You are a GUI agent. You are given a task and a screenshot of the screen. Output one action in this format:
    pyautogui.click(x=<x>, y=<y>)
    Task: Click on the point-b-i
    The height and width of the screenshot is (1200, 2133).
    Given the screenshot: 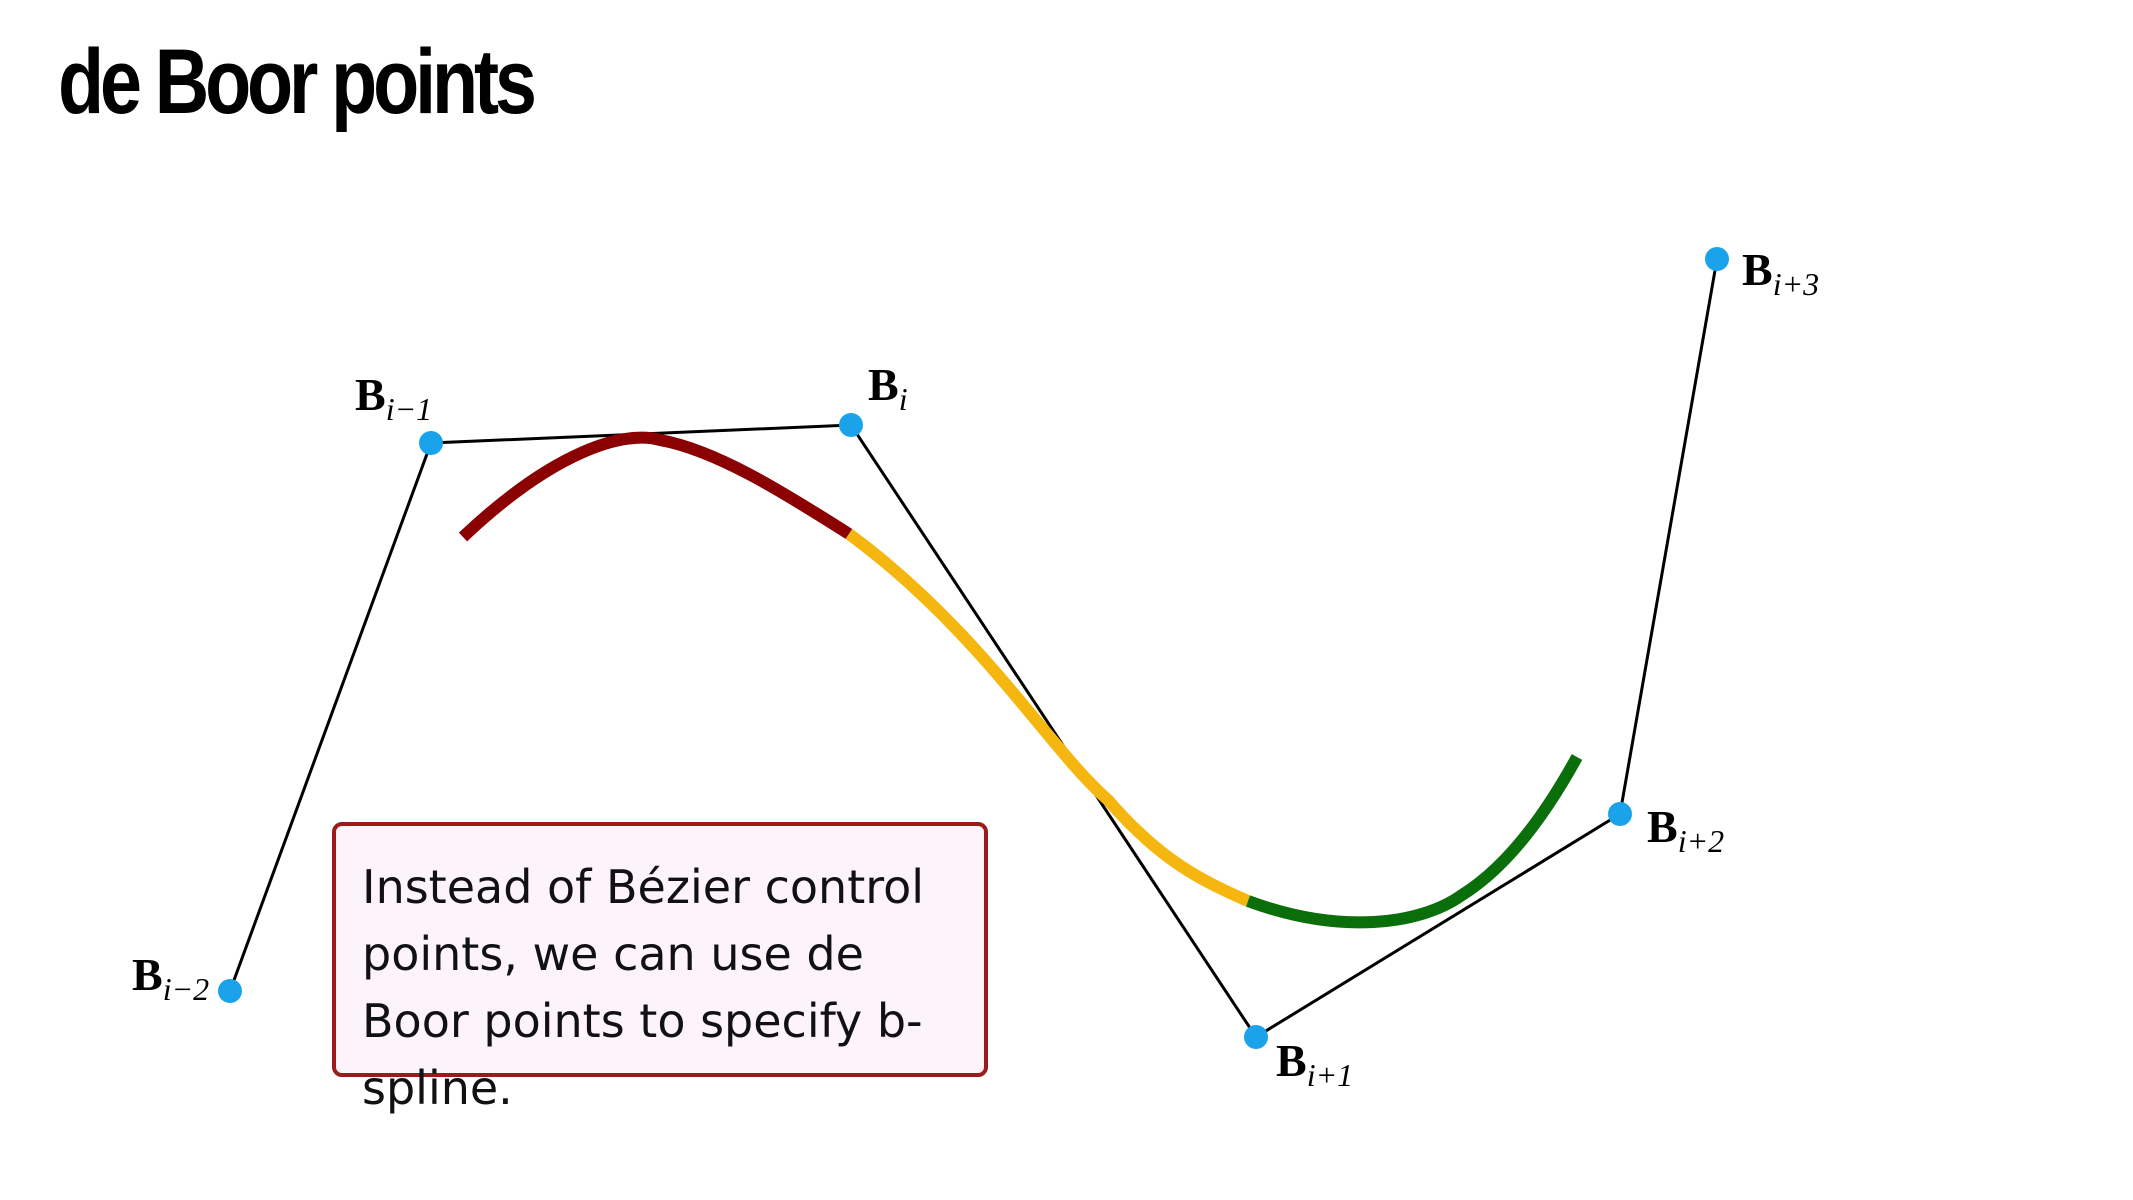 What is the action you would take?
    pyautogui.click(x=851, y=425)
    